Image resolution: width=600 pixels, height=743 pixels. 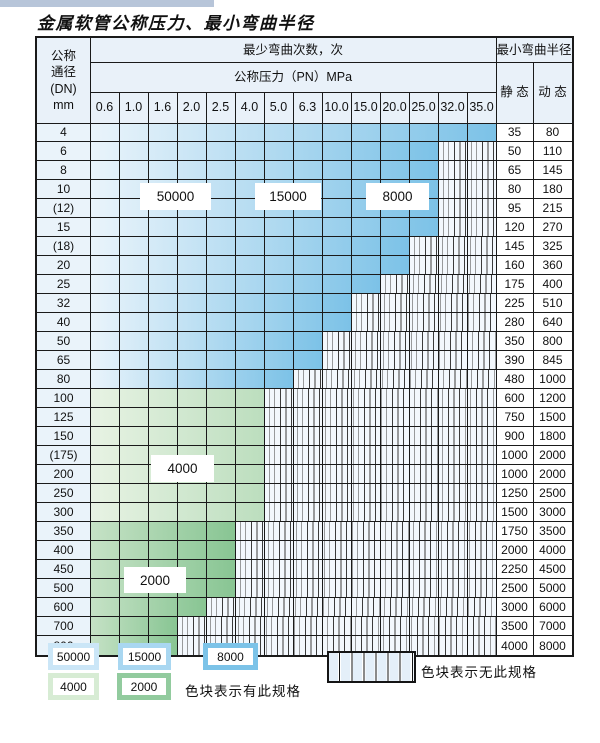 I want to click on dn-cell: 65, so click(x=63, y=360).